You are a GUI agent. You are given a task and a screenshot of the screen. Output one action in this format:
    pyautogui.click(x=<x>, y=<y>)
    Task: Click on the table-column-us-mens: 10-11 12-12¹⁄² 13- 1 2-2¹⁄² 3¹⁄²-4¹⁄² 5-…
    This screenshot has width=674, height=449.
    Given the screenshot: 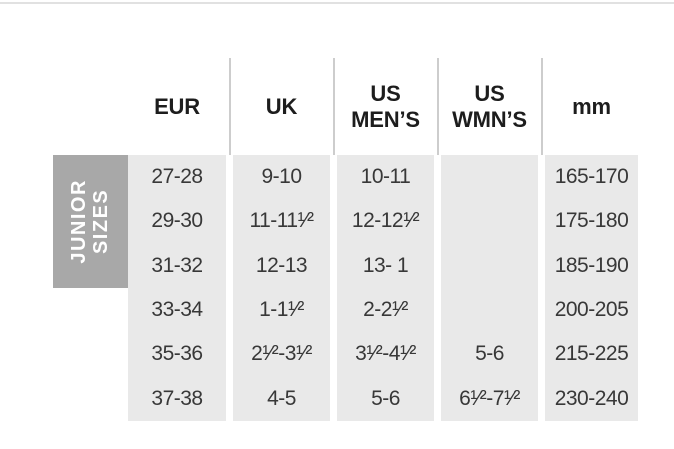 What is the action you would take?
    pyautogui.click(x=385, y=288)
    